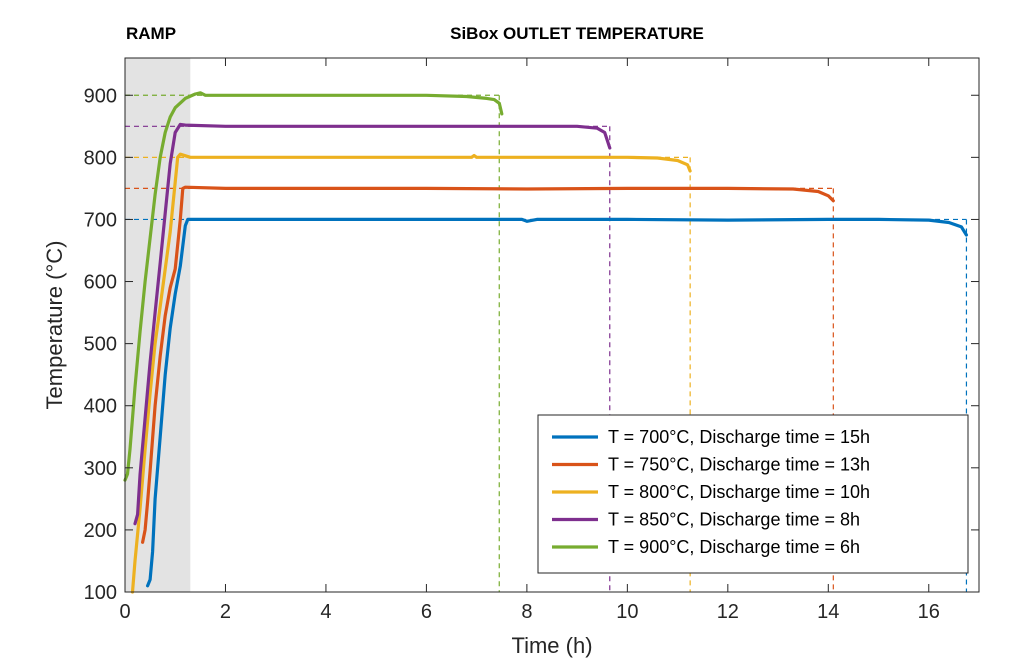 The height and width of the screenshot is (666, 1009). I want to click on y-tick-label-8: 900, so click(100, 96).